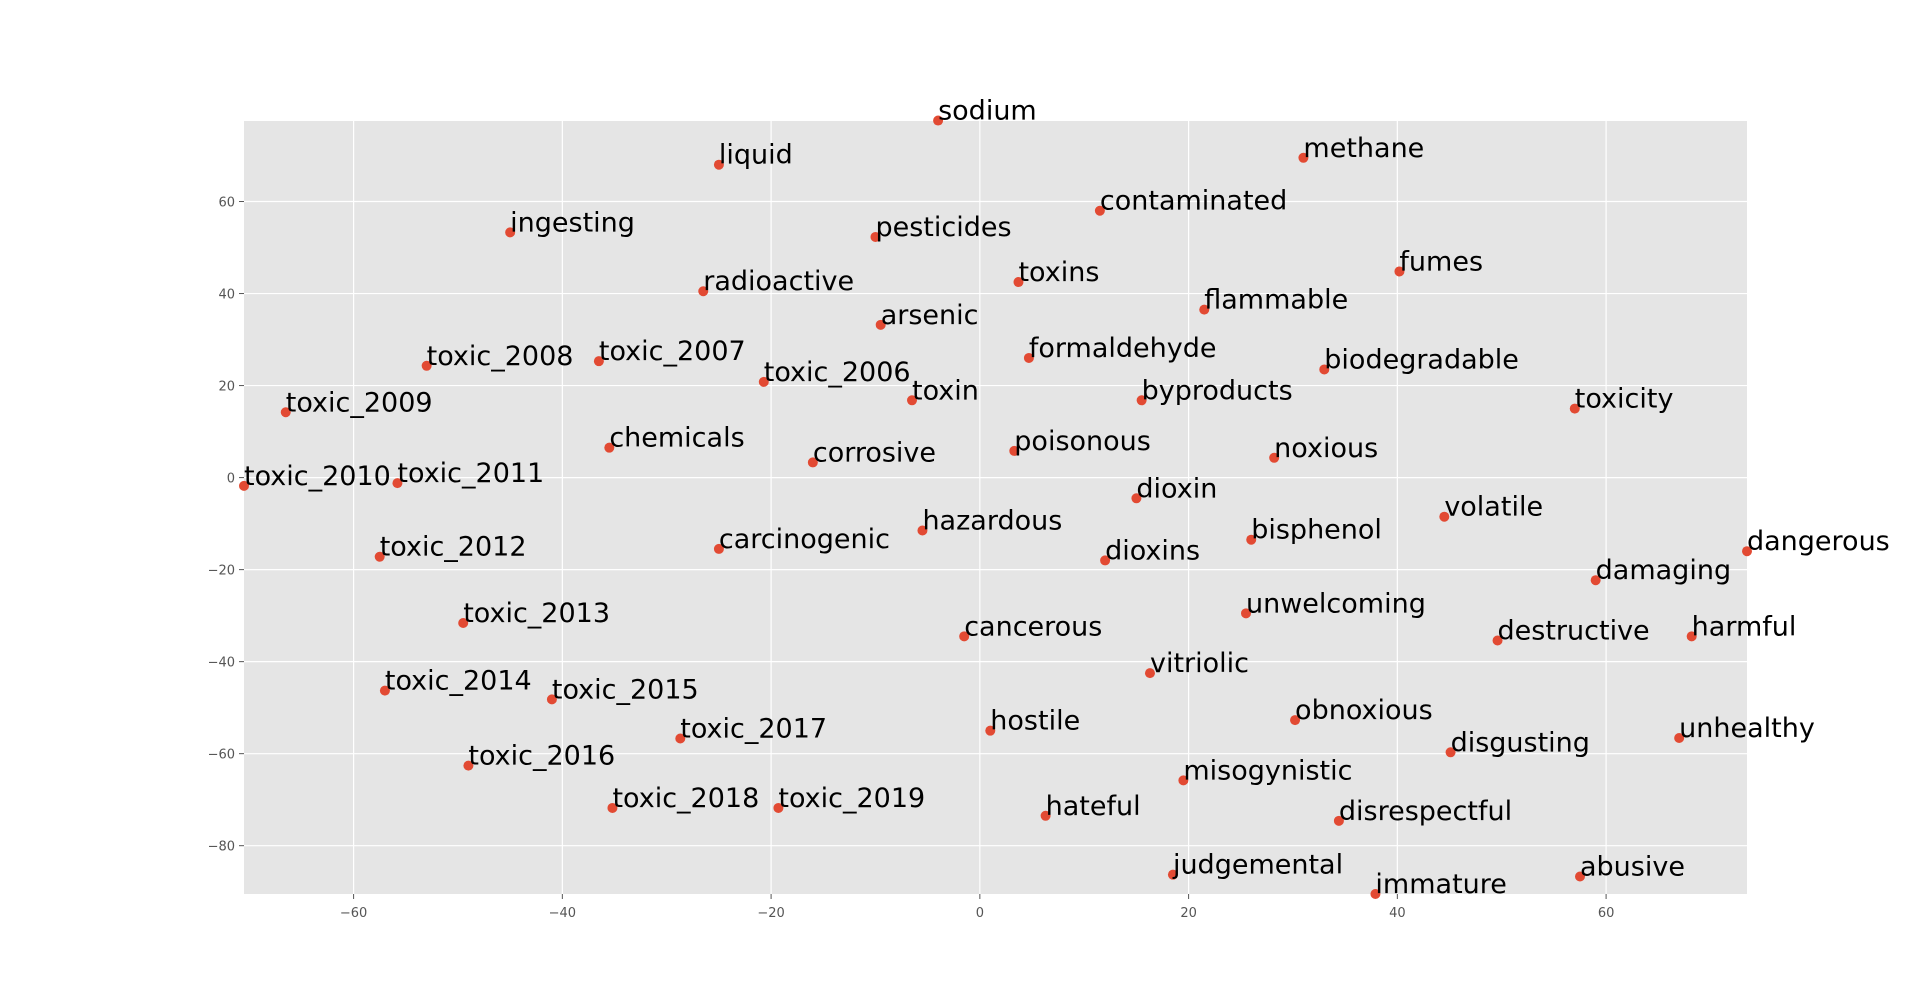 This screenshot has width=1920, height=993. I want to click on point-toxic-2011, so click(397, 483).